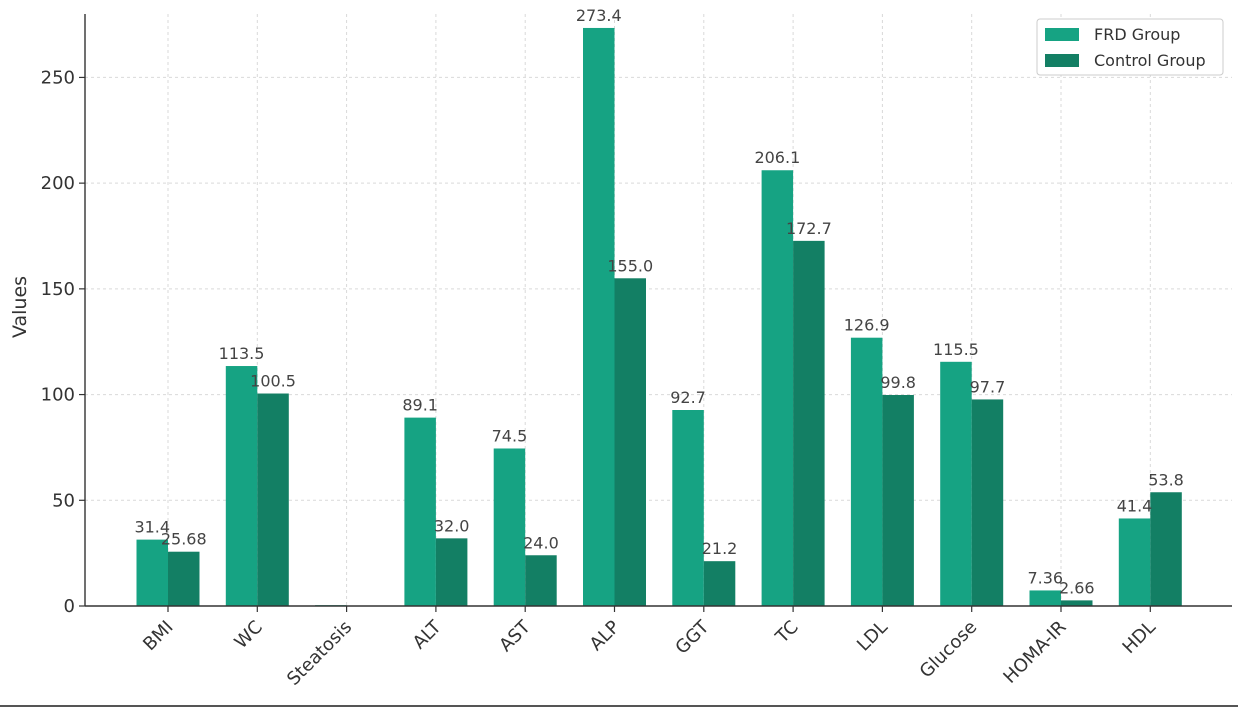 This screenshot has width=1238, height=712. What do you see at coordinates (1135, 505) in the screenshot?
I see `value-label: 41.4` at bounding box center [1135, 505].